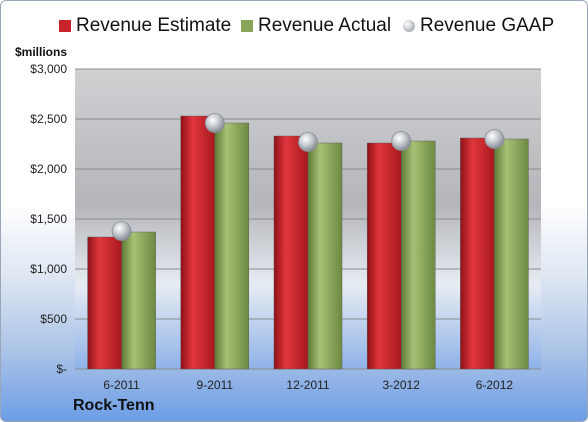 This screenshot has width=588, height=422. Describe the element at coordinates (48, 269) in the screenshot. I see `y-tick-label: $1,000` at that location.